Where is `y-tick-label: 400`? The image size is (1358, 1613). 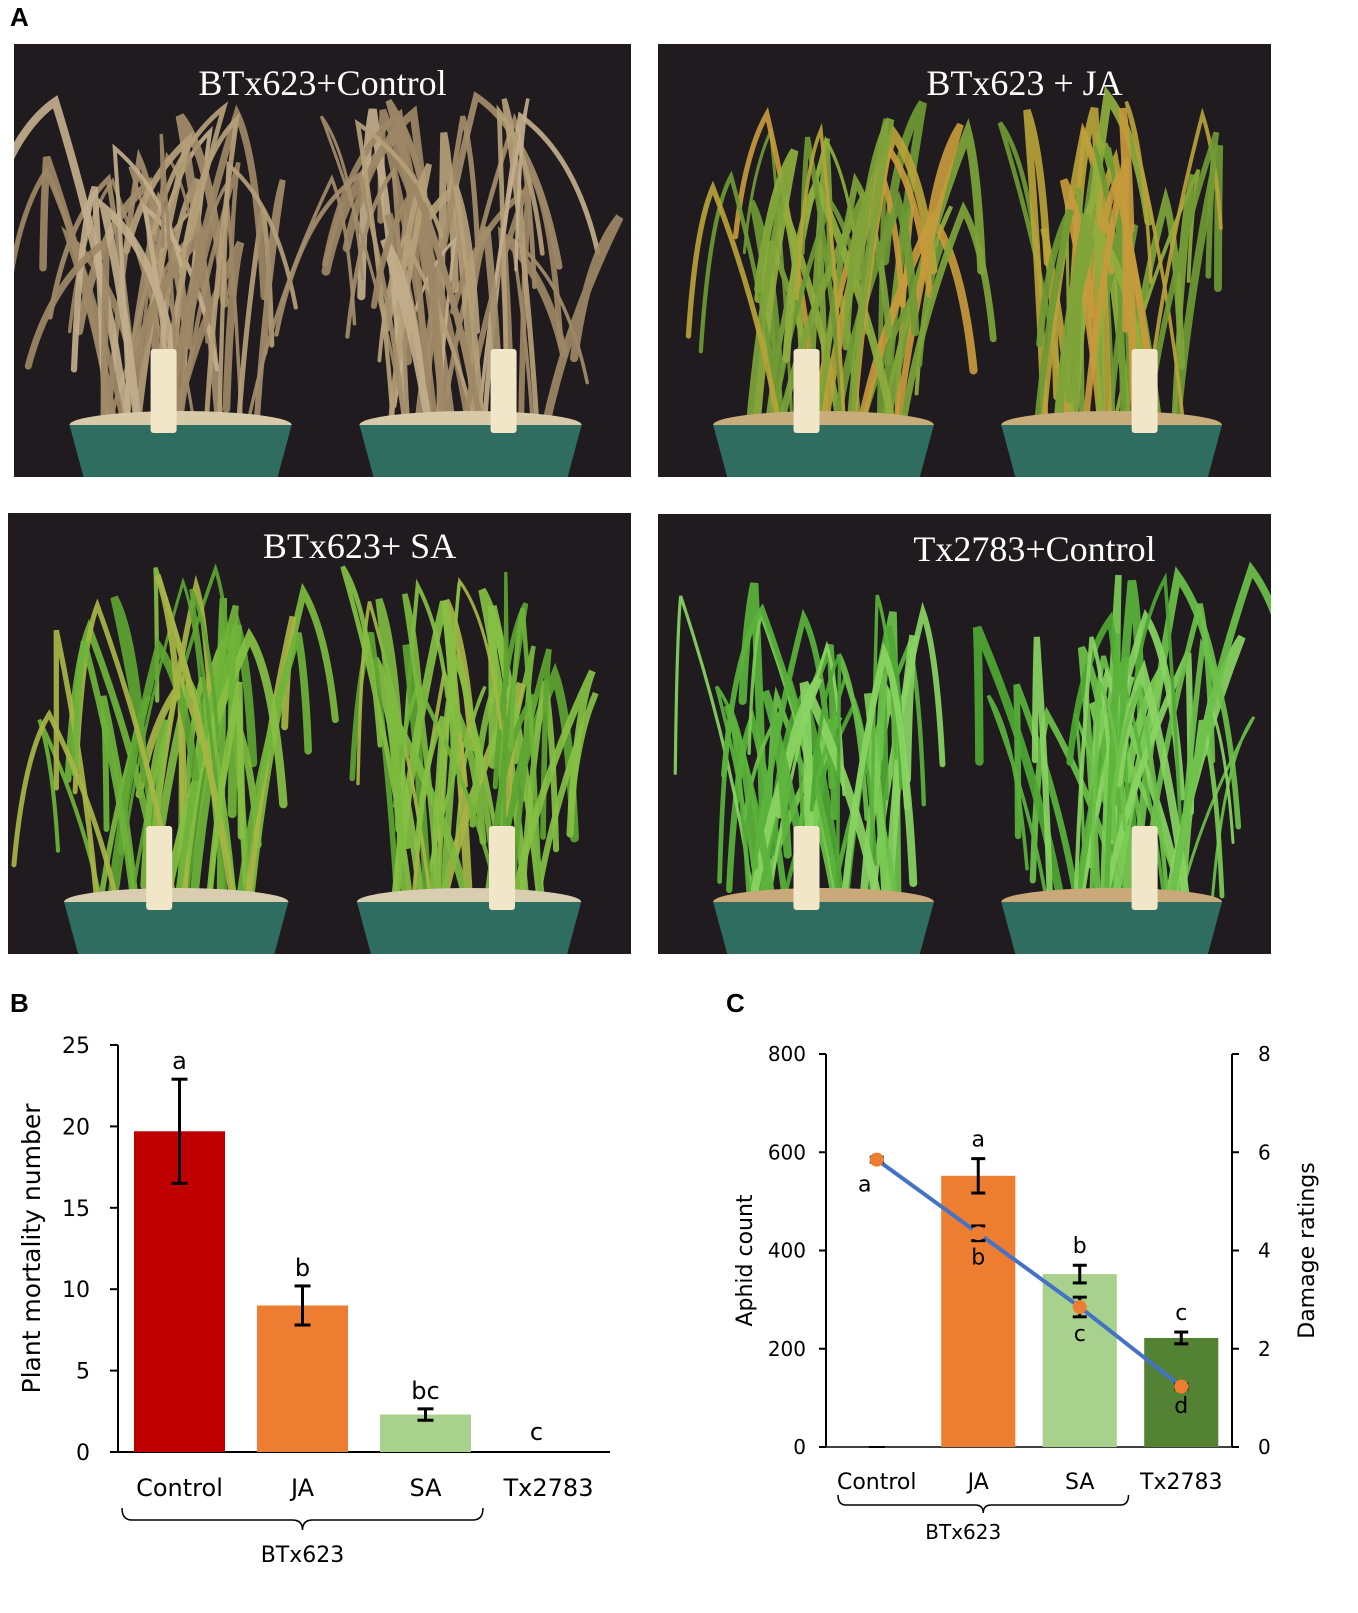
y-tick-label: 400 is located at coordinates (787, 1251).